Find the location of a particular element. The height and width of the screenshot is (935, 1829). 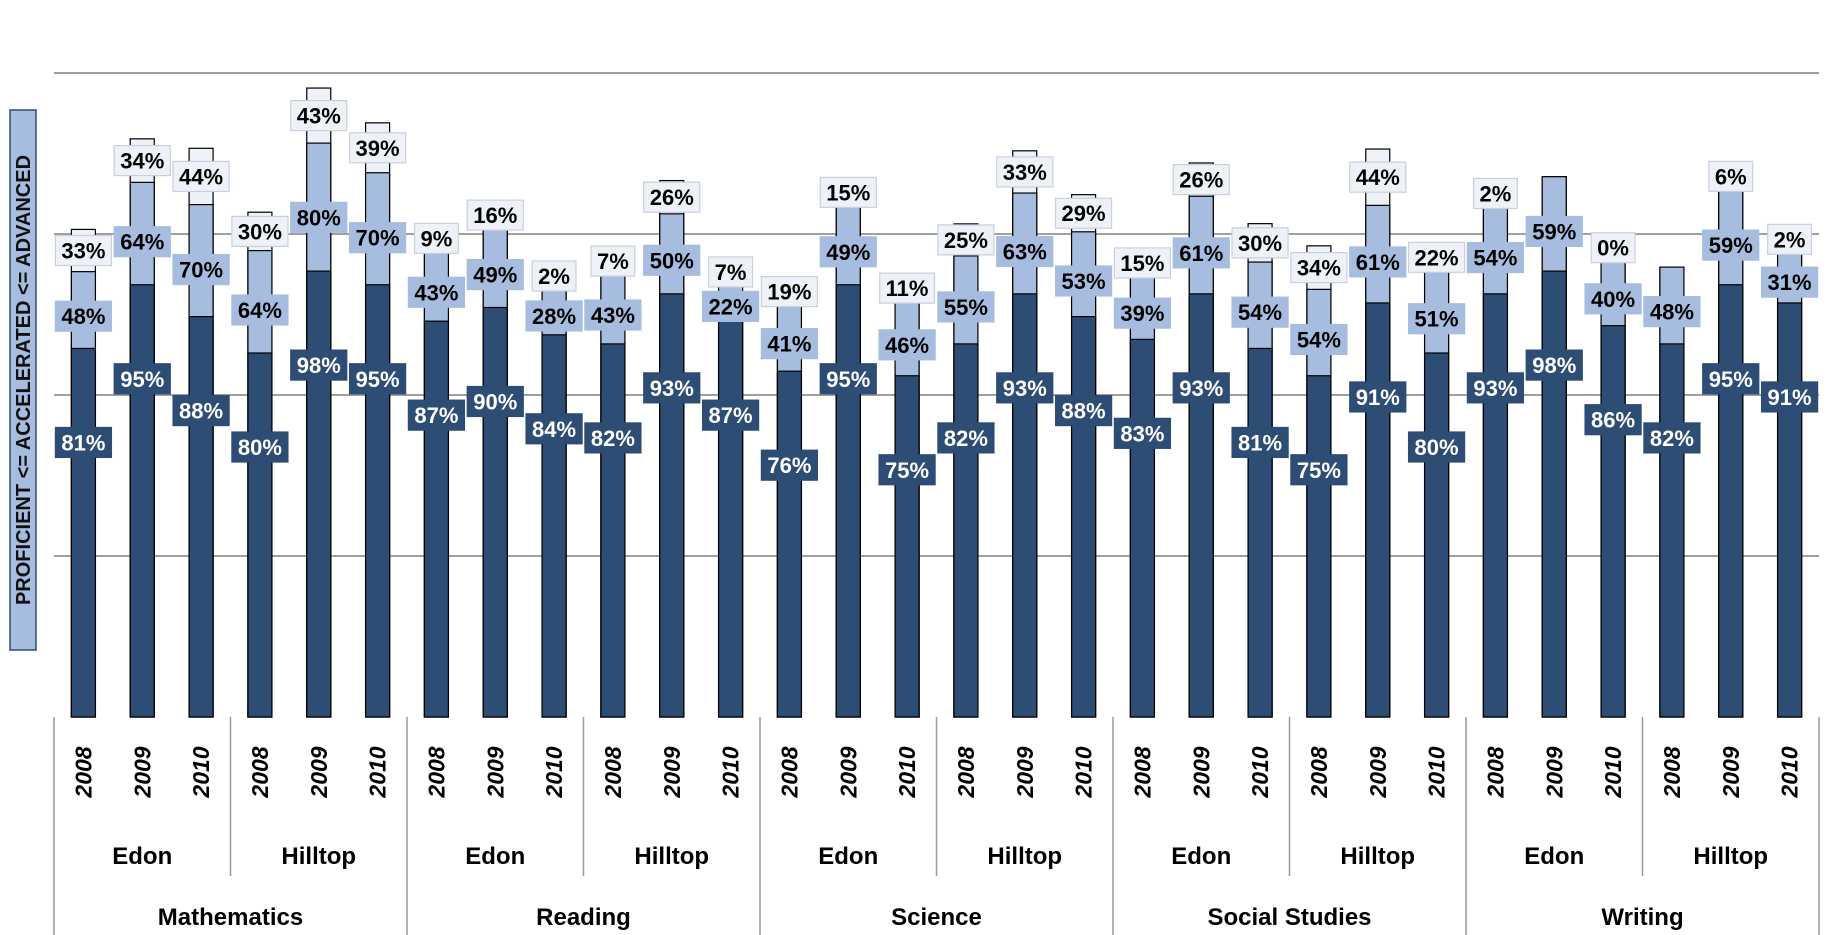

label-advanced-text: 39% is located at coordinates (378, 148).